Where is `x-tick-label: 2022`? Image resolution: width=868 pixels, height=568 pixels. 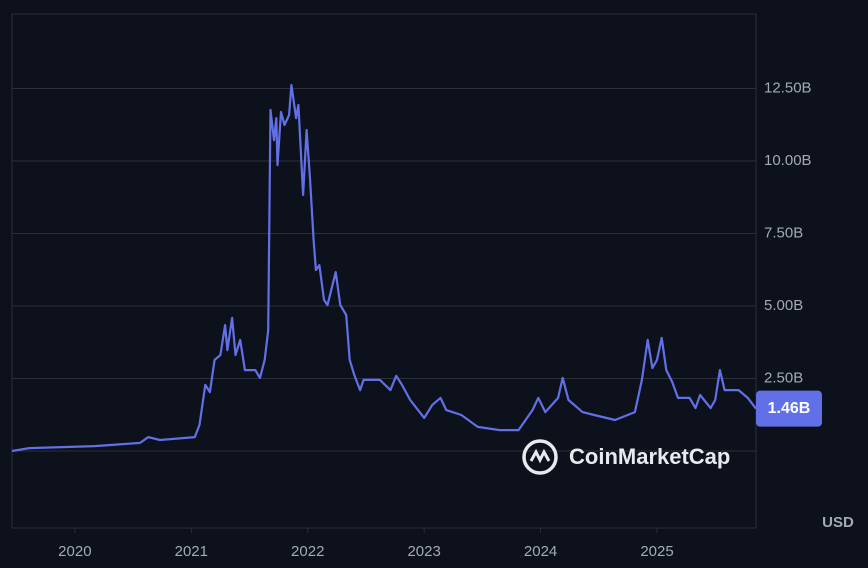 x-tick-label: 2022 is located at coordinates (307, 551).